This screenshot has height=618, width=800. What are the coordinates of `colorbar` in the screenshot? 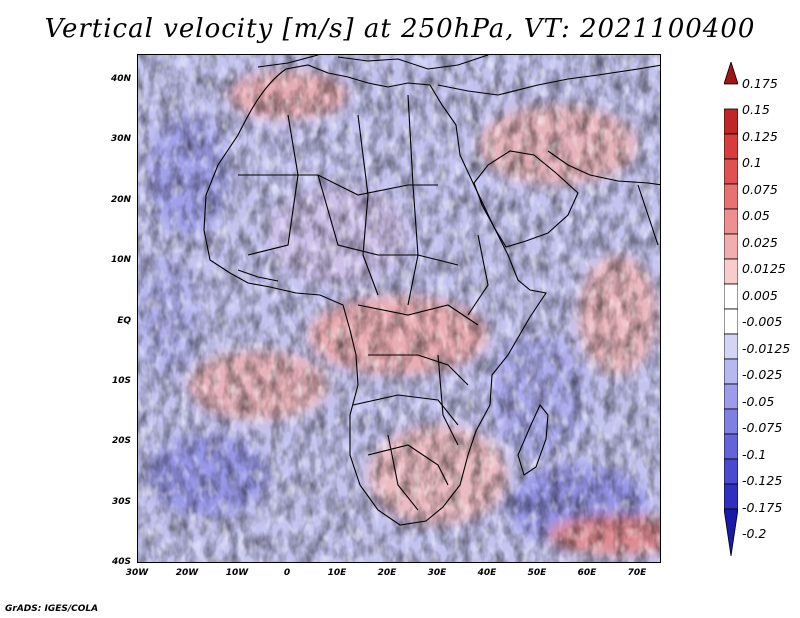 It's located at (731, 309).